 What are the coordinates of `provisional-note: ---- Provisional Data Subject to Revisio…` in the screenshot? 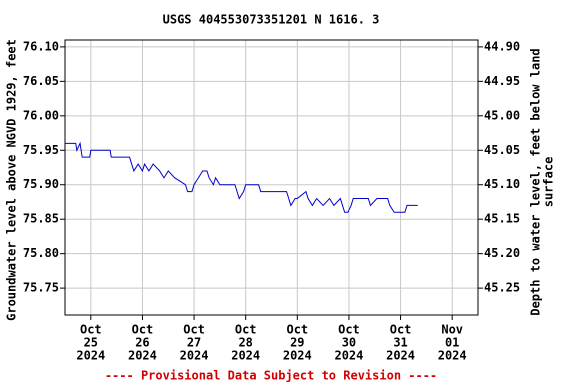 It's located at (271, 376).